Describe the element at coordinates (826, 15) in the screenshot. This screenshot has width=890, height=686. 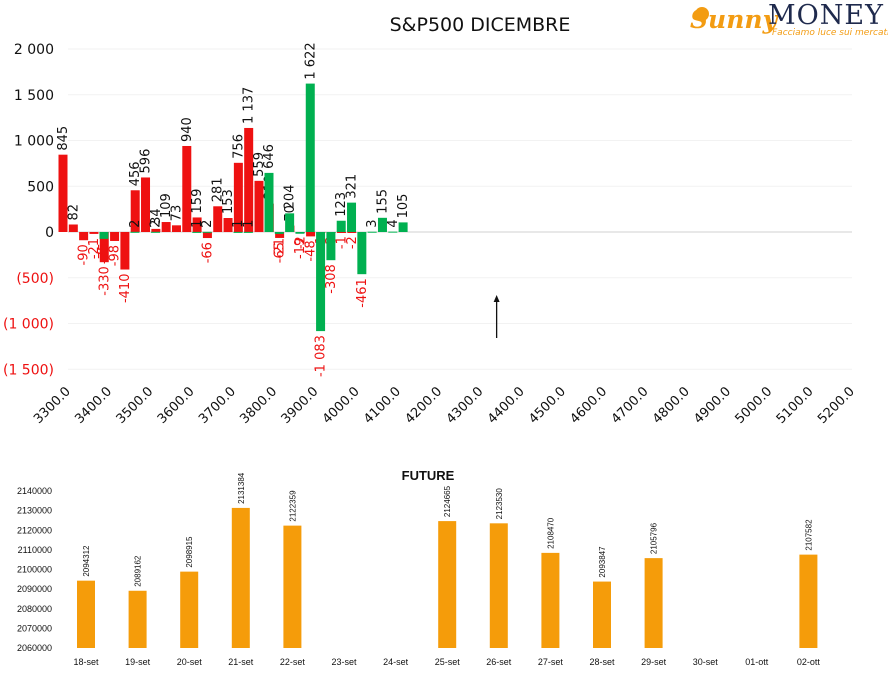
I see `logo-word: MONEY` at that location.